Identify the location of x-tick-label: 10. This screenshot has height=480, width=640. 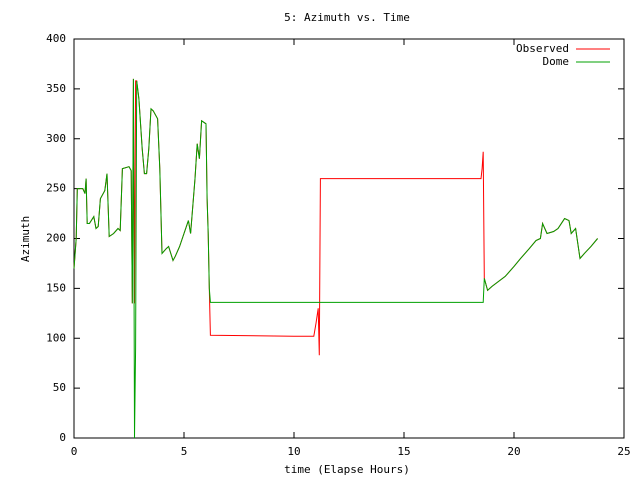
(293, 451).